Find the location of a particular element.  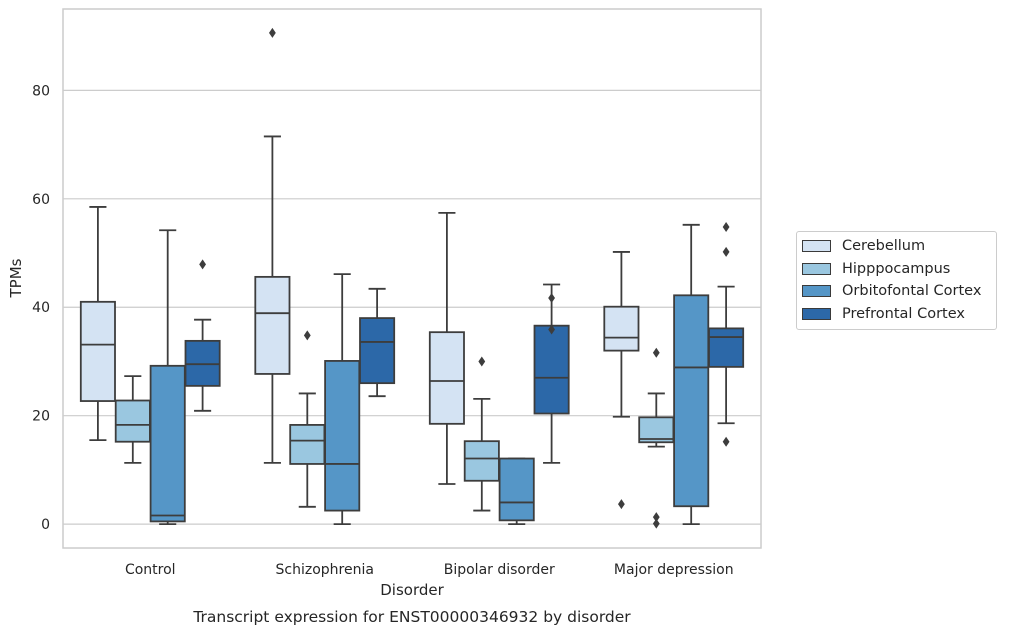

y-axis-label: TPMs is located at coordinates (16, 278).